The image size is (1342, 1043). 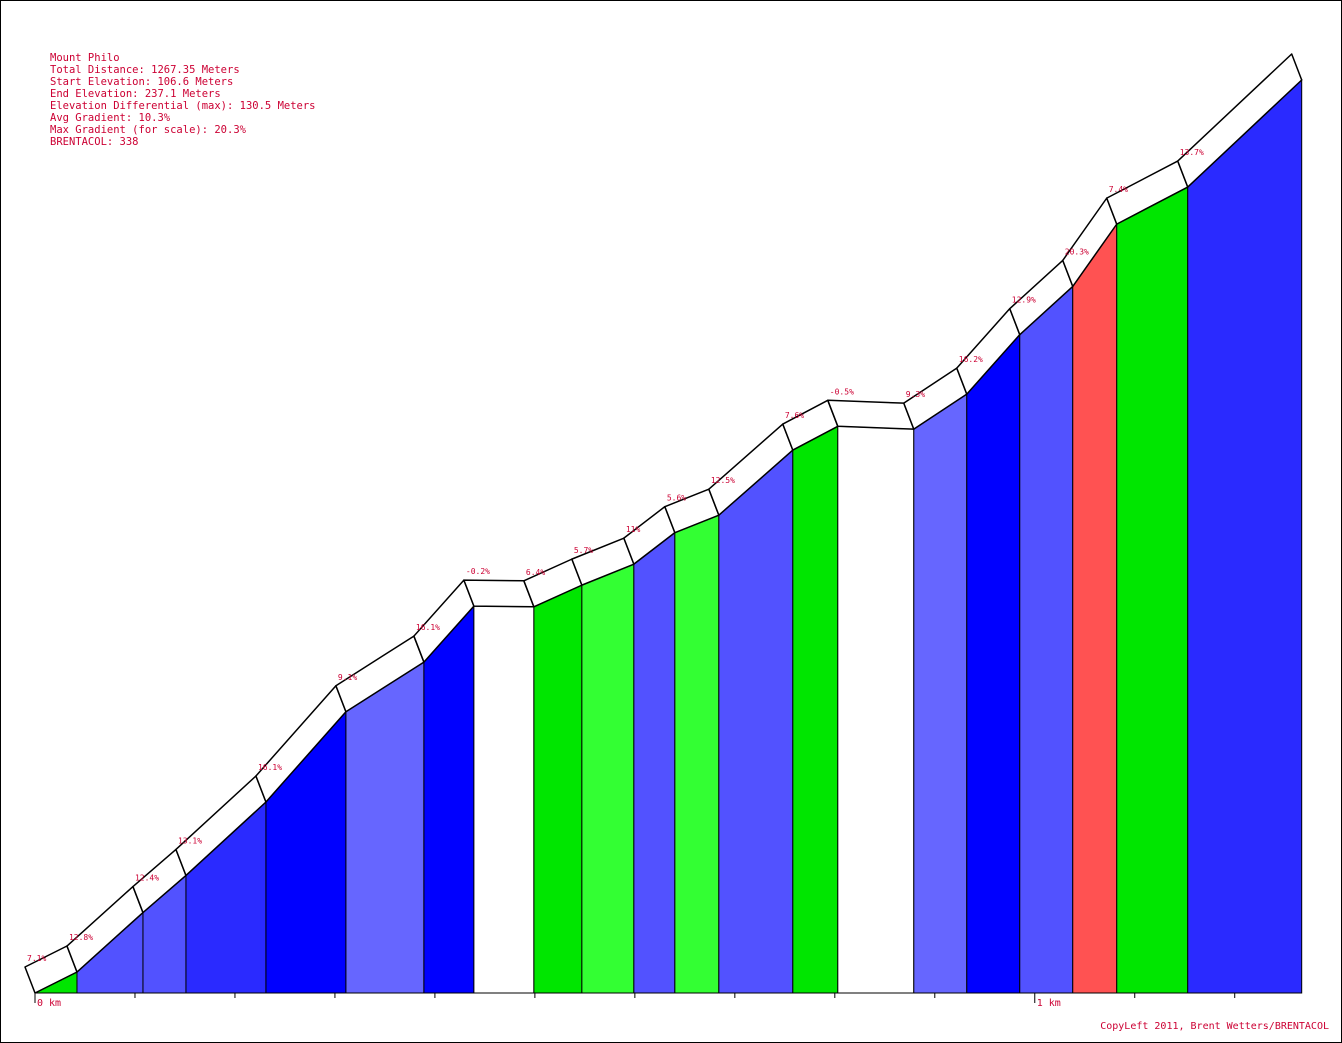 I want to click on x-axis-ticks: 0 km 1 km, so click(x=635, y=1001).